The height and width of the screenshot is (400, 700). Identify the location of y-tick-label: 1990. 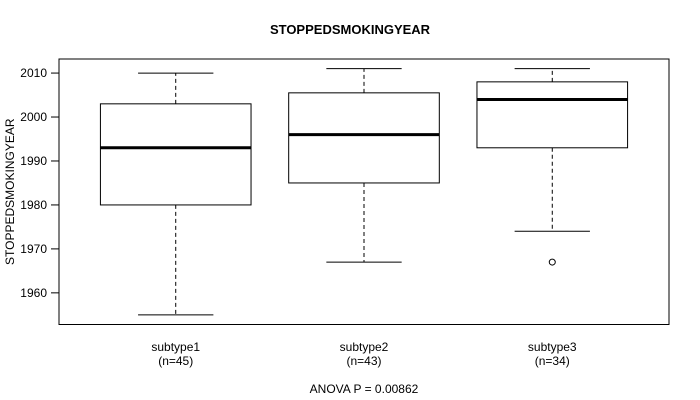
(33, 161).